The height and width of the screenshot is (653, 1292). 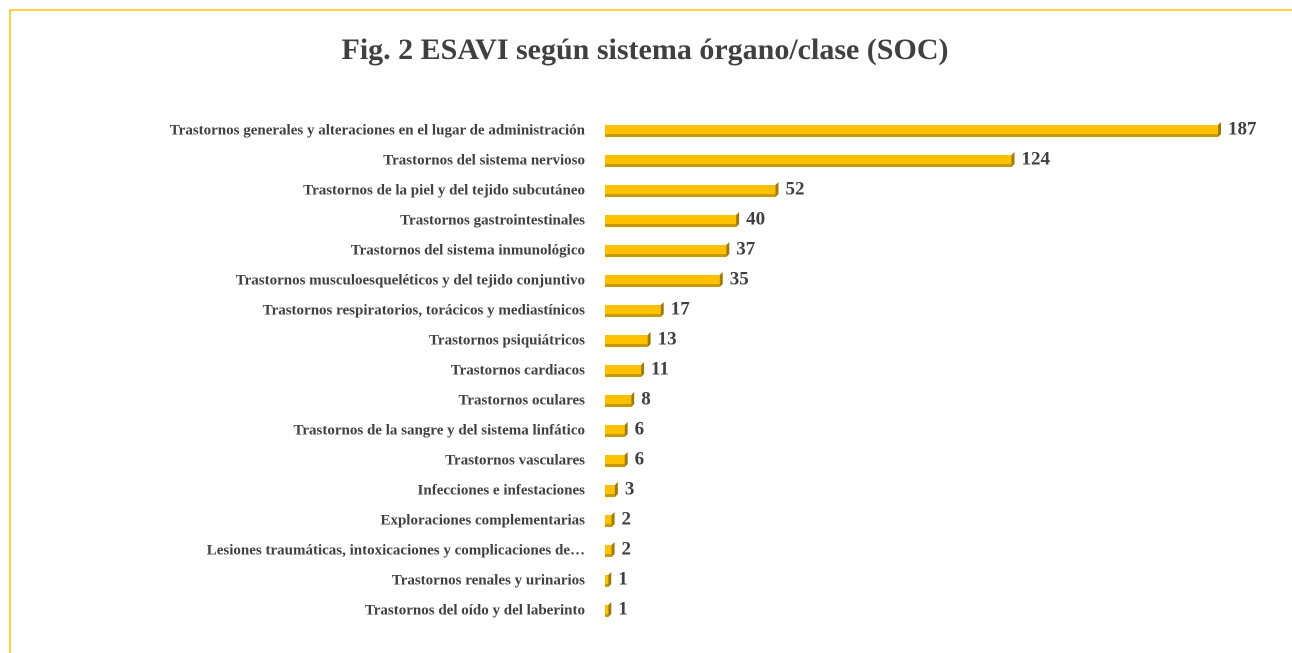 I want to click on category-label: Trastornos psiquiátricos, so click(x=507, y=340).